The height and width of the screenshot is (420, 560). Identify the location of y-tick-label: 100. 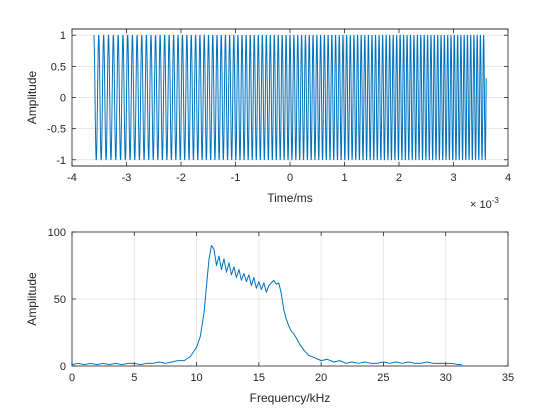
(57, 233).